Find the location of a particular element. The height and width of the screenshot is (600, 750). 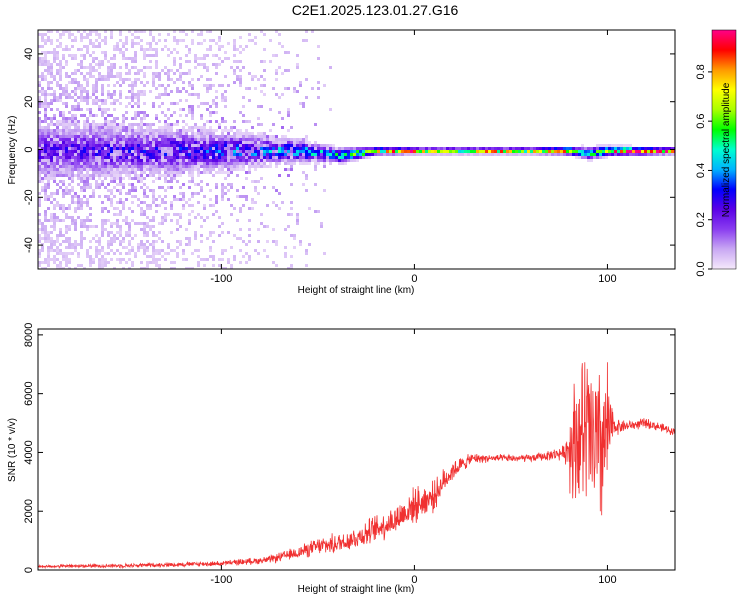

snr-ytick-label: 4000 is located at coordinates (29, 452).